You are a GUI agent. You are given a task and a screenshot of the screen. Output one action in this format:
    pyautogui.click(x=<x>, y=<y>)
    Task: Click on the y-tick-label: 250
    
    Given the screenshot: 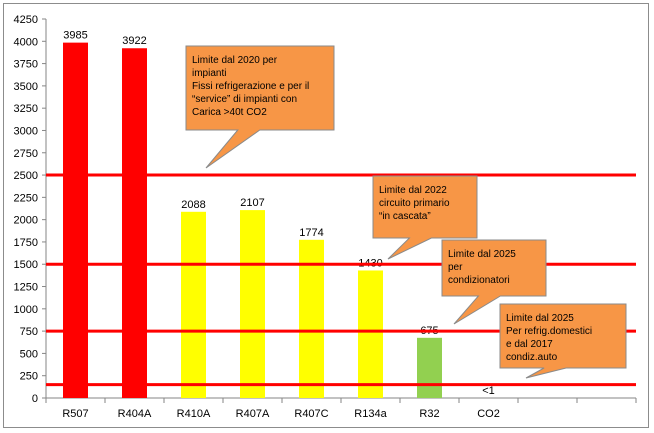 What is the action you would take?
    pyautogui.click(x=29, y=377)
    